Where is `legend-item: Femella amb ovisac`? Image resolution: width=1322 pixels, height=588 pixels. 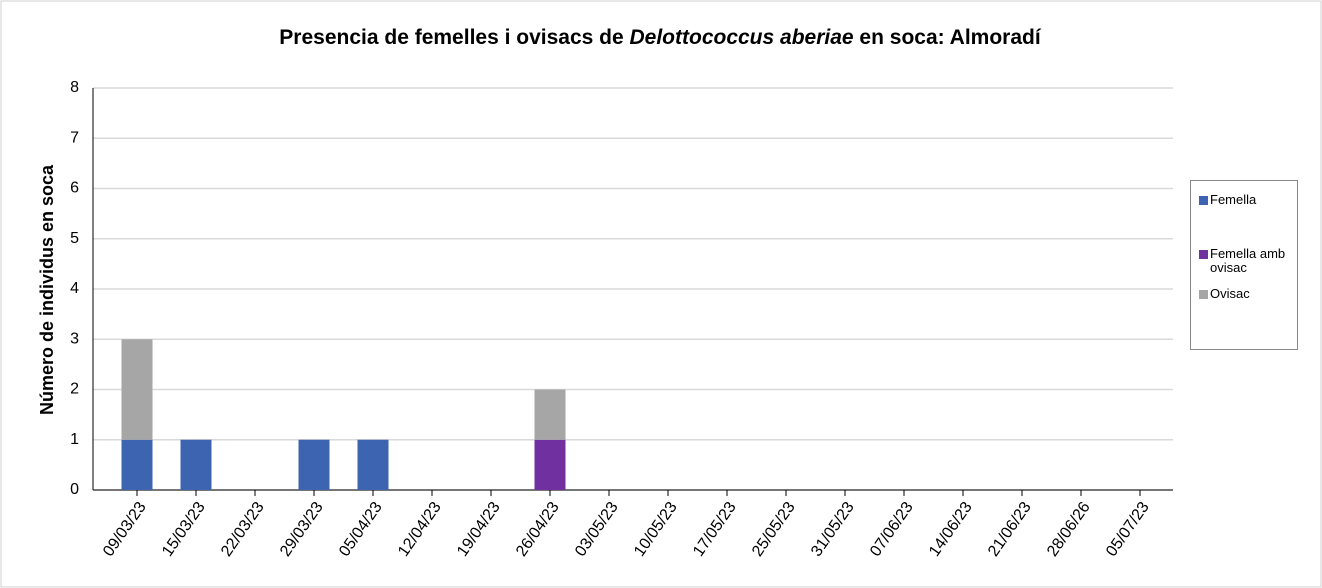 legend-item: Femella amb ovisac is located at coordinates (1246, 261).